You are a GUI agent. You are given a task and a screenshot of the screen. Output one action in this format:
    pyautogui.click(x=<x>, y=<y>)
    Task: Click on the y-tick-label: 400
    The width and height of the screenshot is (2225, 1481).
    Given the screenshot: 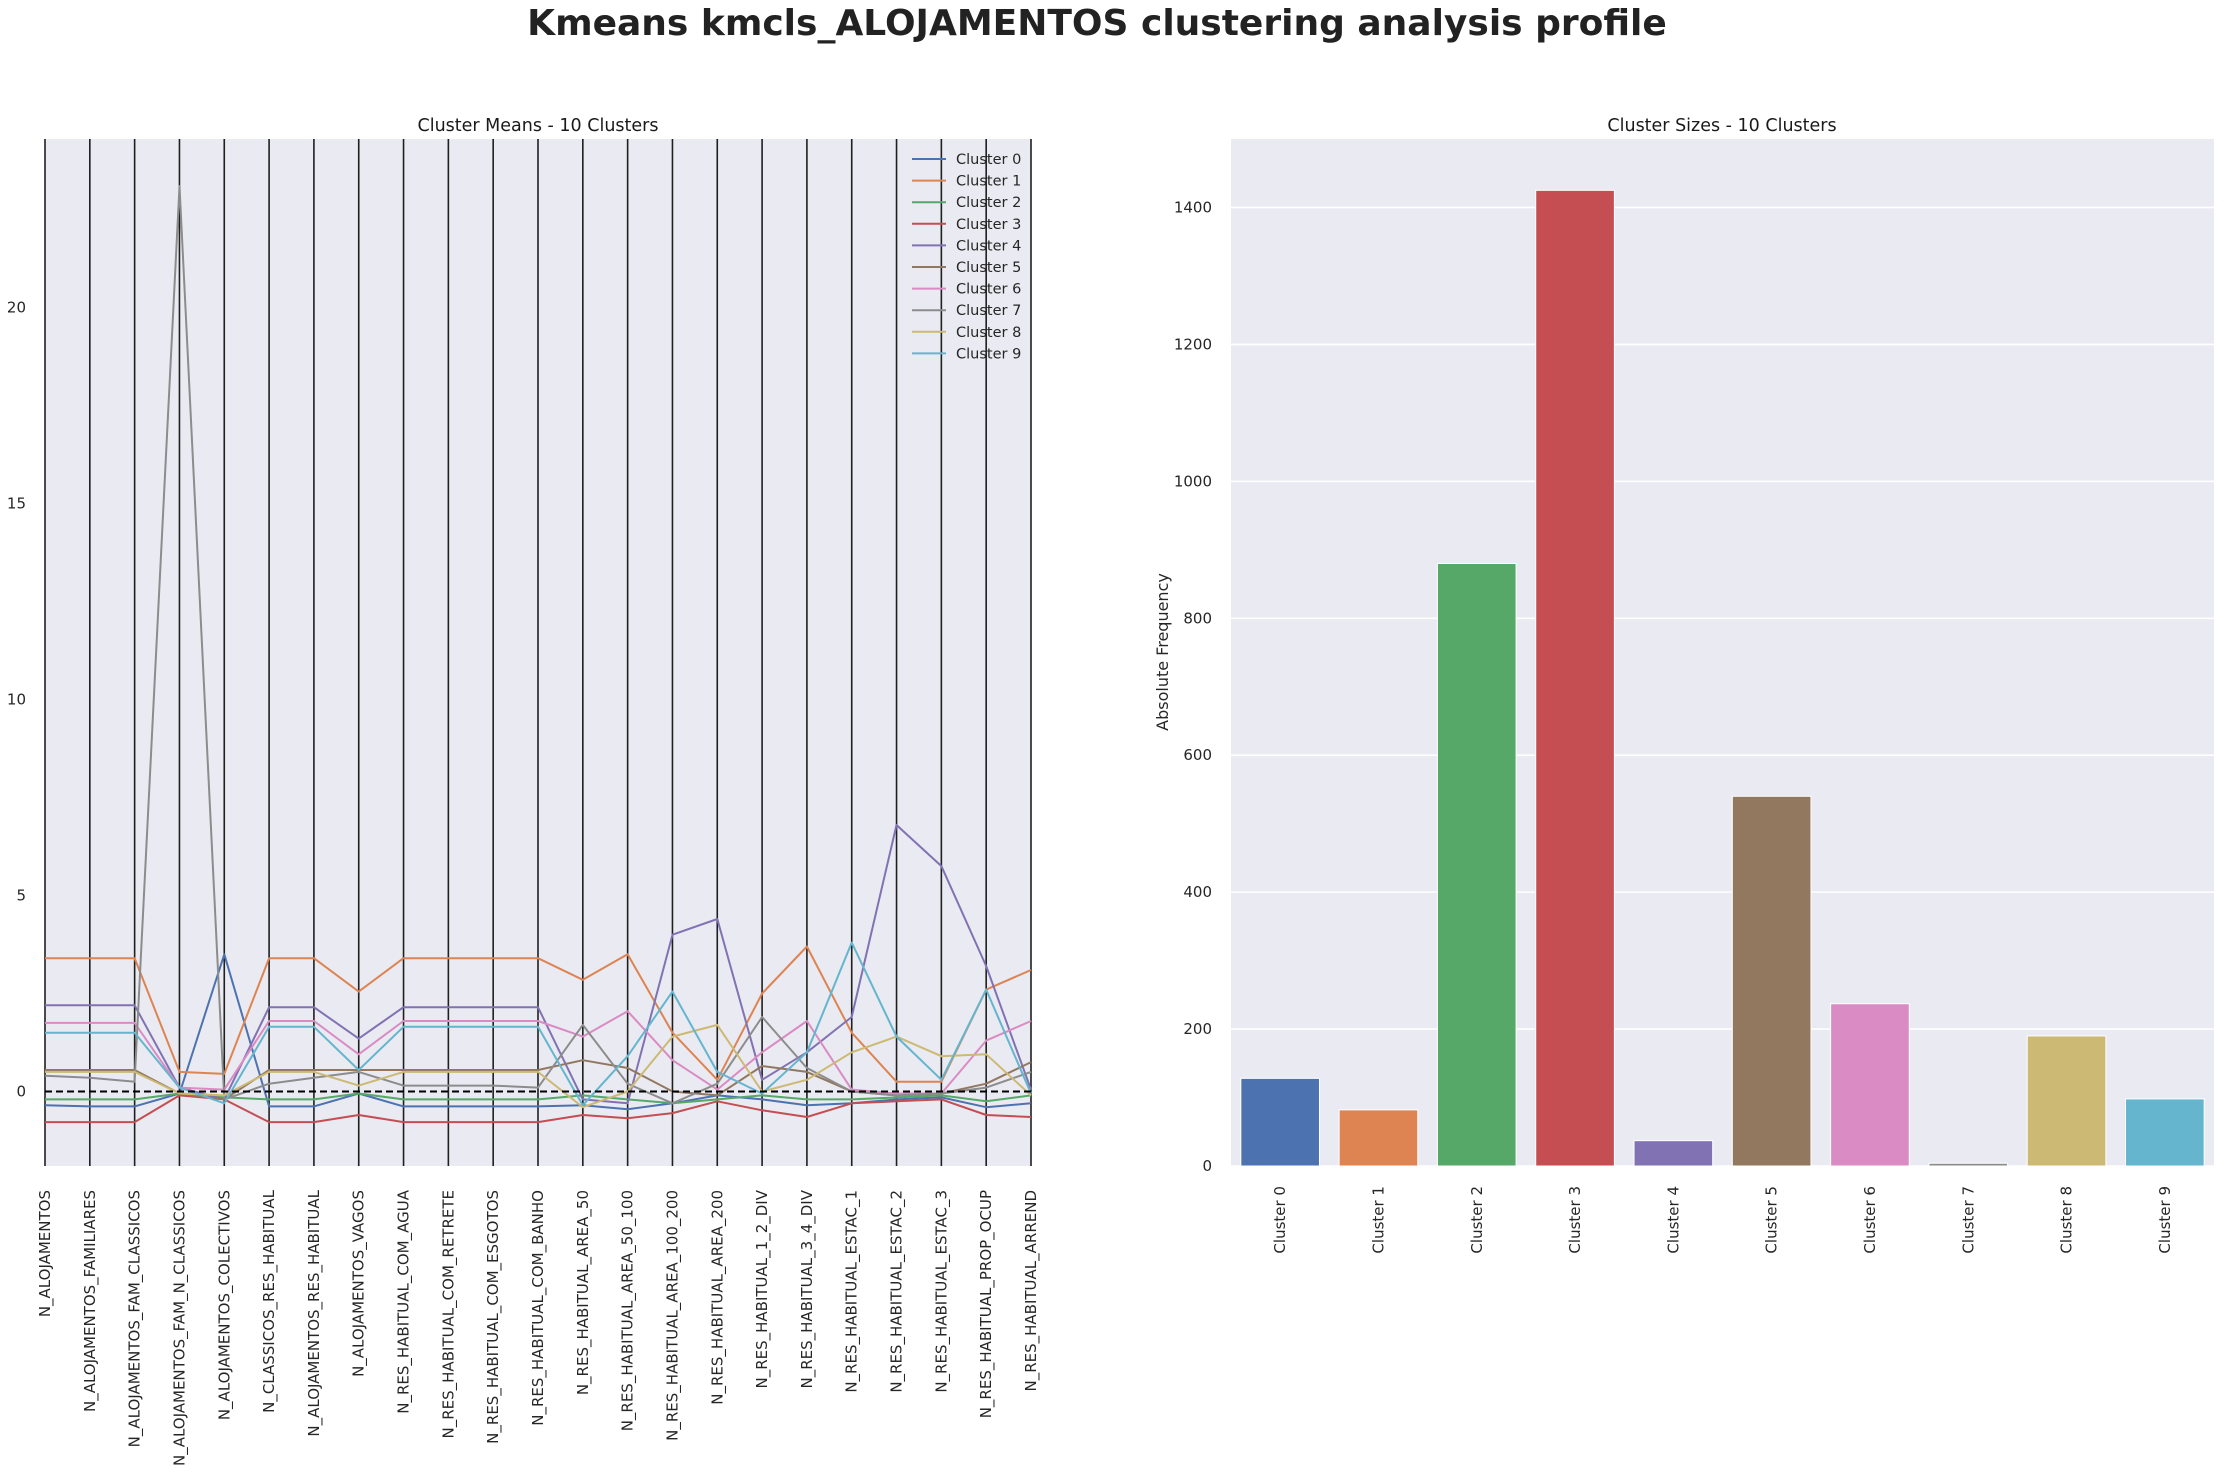 What is the action you would take?
    pyautogui.click(x=1197, y=892)
    